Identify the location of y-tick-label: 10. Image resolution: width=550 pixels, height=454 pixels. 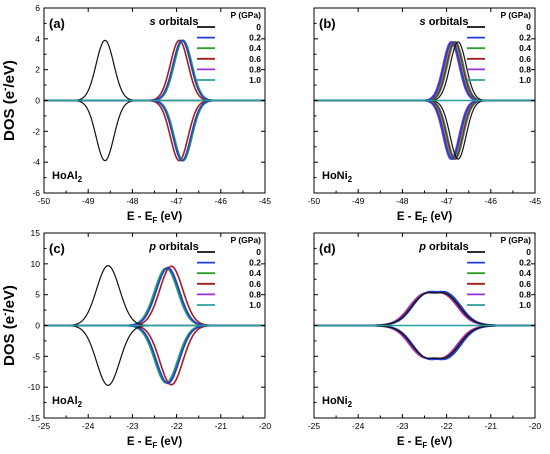
(36, 264).